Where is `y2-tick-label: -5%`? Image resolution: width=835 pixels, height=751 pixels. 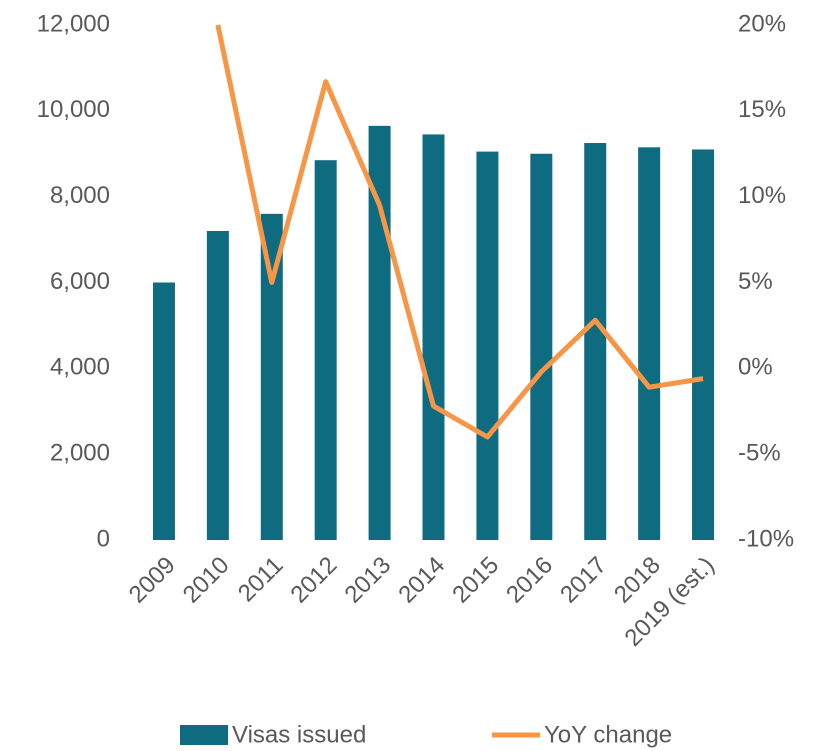
y2-tick-label: -5% is located at coordinates (759, 453).